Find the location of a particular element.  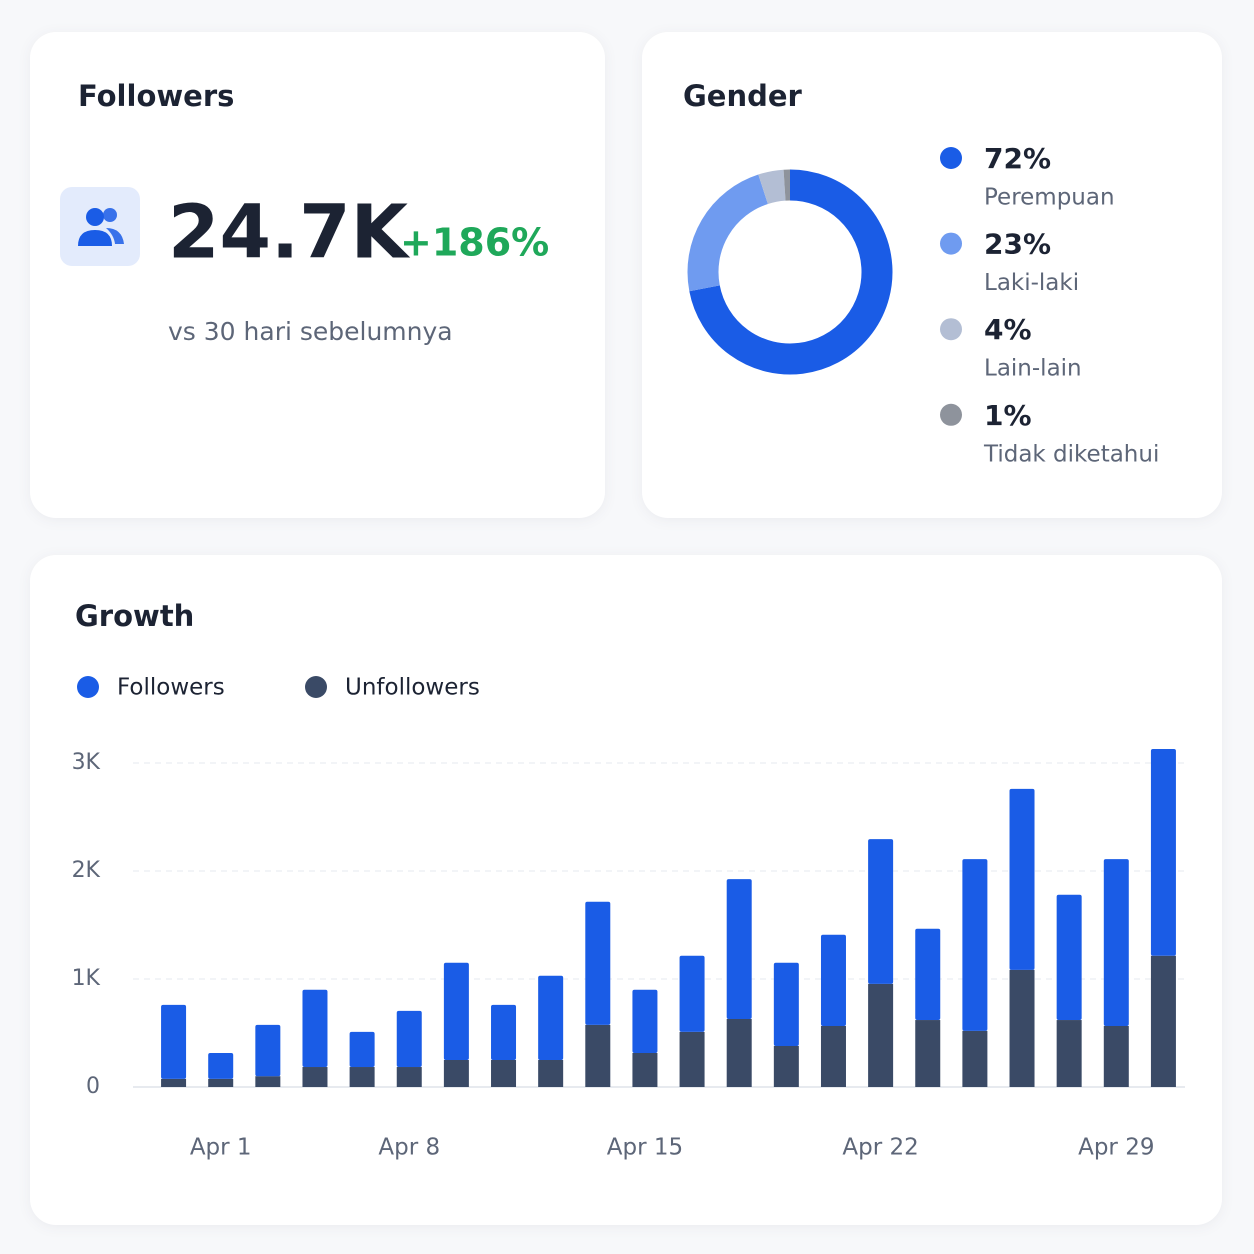

y-tick-label: 1K is located at coordinates (86, 978).